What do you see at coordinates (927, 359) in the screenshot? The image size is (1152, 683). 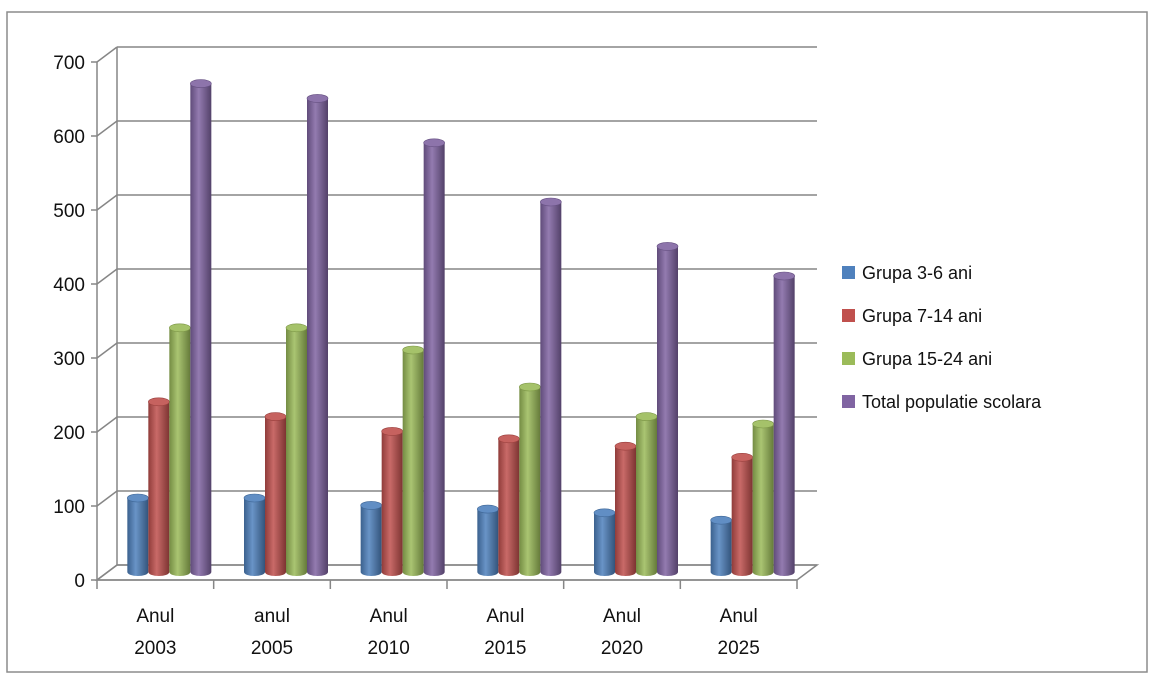 I see `legend-label: Grupa 15-24 ani` at bounding box center [927, 359].